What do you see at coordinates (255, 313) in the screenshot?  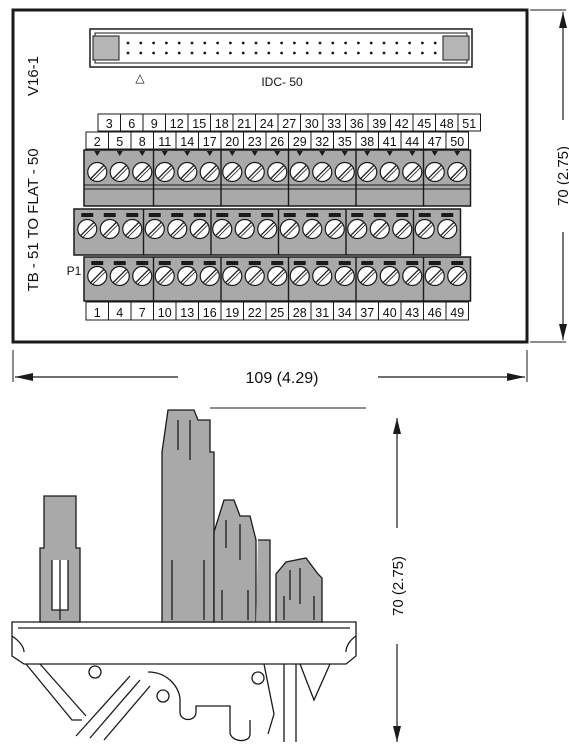 I see `pin-number: 22` at bounding box center [255, 313].